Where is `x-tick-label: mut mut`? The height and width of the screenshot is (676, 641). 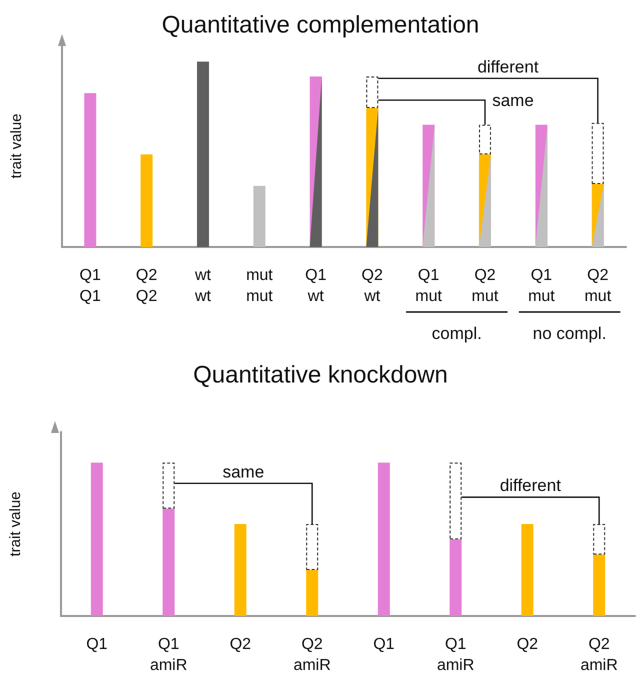
x-tick-label: mut mut is located at coordinates (260, 286).